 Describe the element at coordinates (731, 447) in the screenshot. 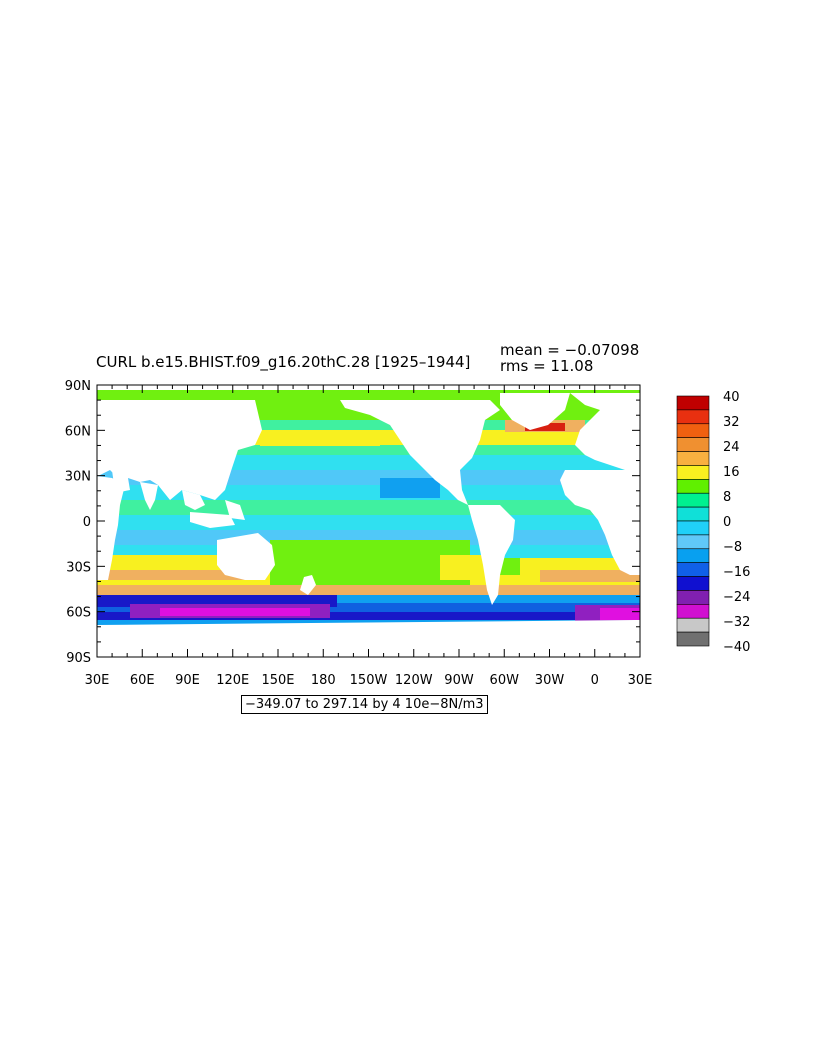

I see `colorbar-label: 24` at that location.